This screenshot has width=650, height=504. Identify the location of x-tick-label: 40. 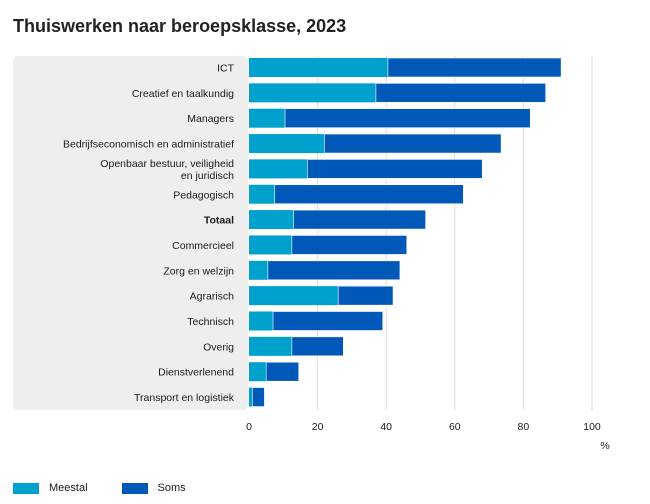
(386, 427).